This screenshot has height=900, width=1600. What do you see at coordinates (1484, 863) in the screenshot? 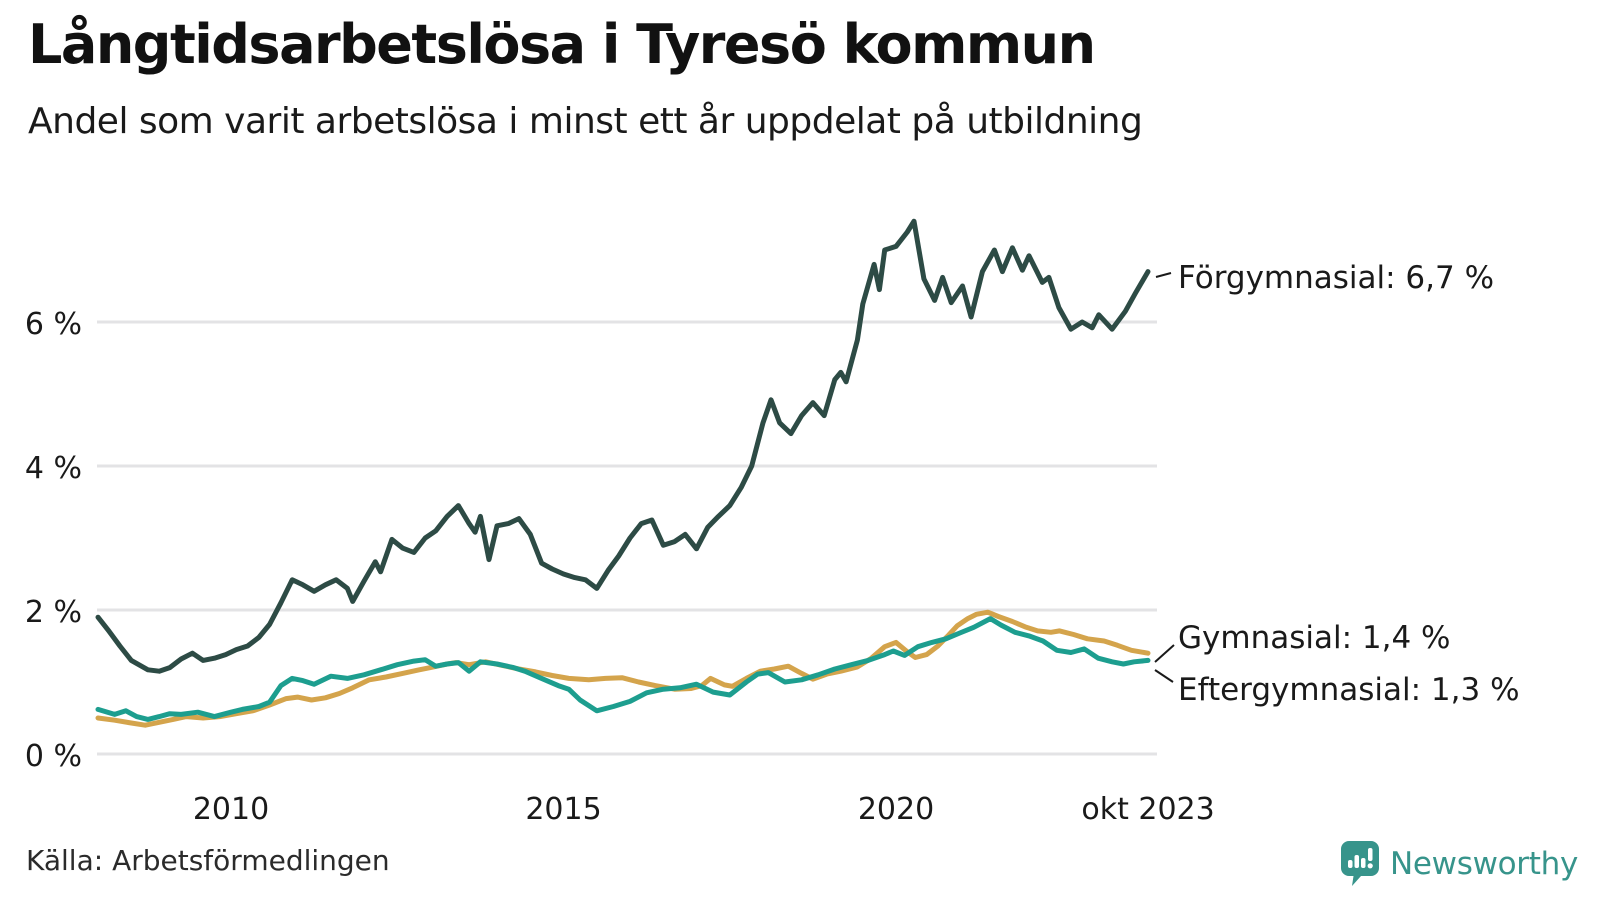
I see `newsworthy-brand-name: Newsworthy` at bounding box center [1484, 863].